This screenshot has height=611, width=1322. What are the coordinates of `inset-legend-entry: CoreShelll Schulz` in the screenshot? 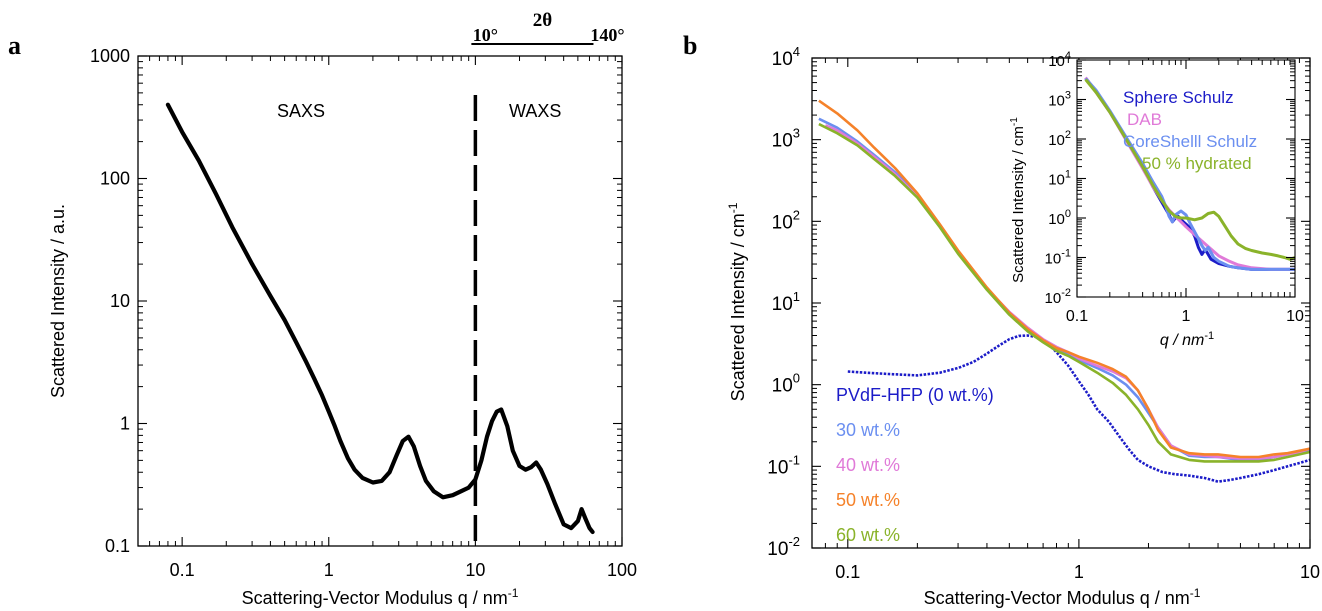 It's located at (1190, 141).